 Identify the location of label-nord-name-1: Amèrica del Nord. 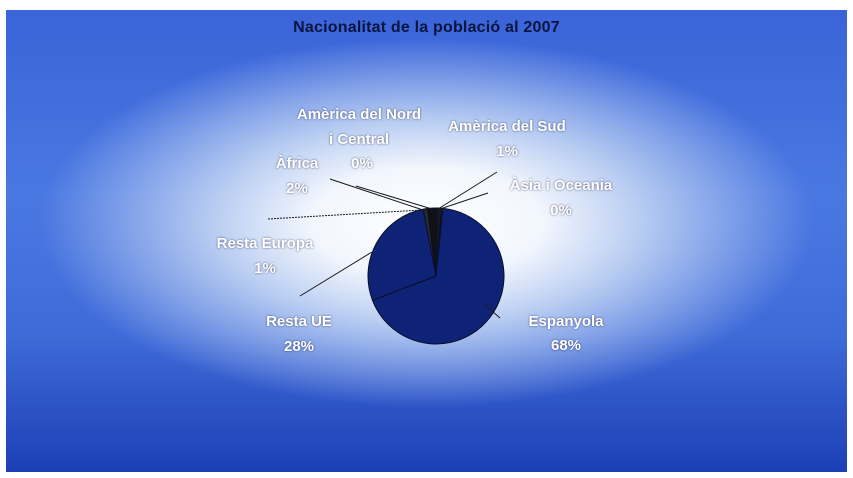
(359, 114).